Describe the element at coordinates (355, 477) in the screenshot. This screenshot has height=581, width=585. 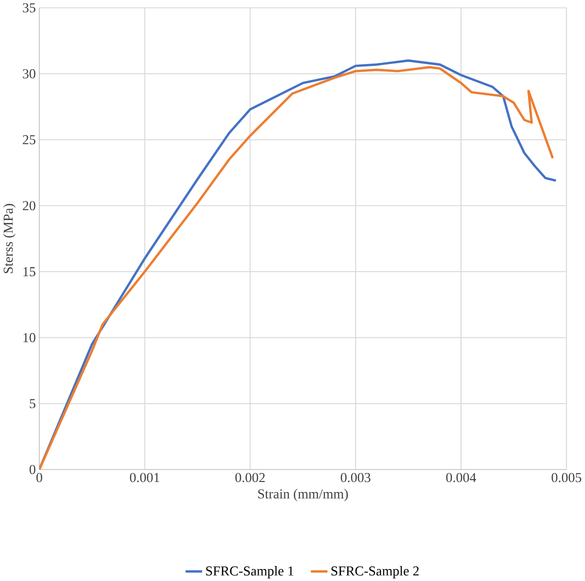
I see `x-tick-label: 0.003` at that location.